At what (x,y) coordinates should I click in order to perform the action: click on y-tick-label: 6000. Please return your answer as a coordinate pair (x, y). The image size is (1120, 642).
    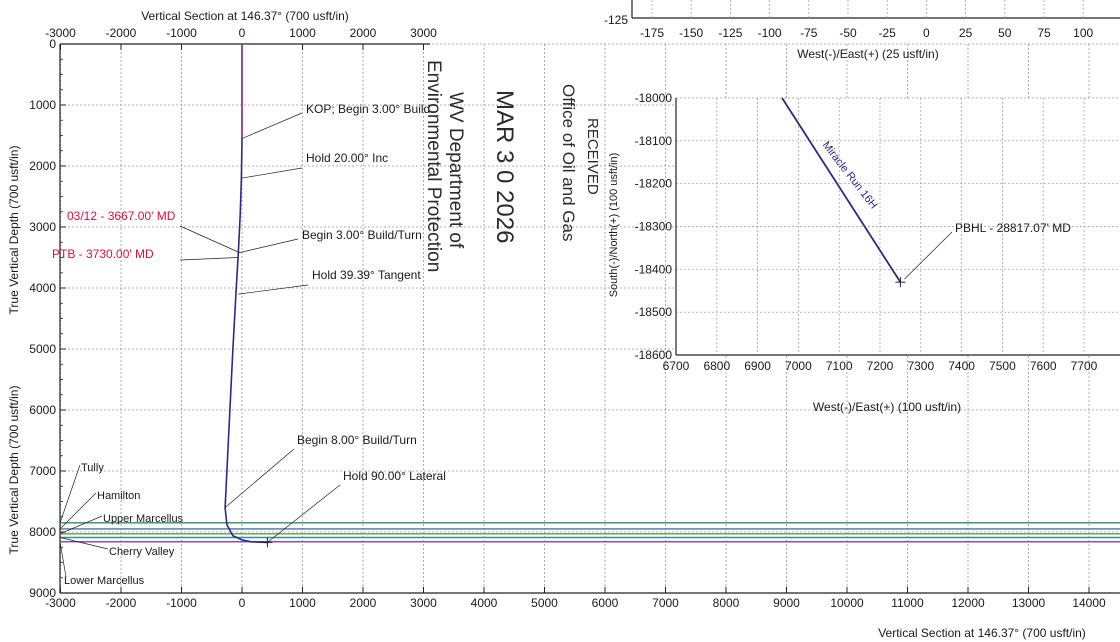
    Looking at the image, I should click on (42, 410).